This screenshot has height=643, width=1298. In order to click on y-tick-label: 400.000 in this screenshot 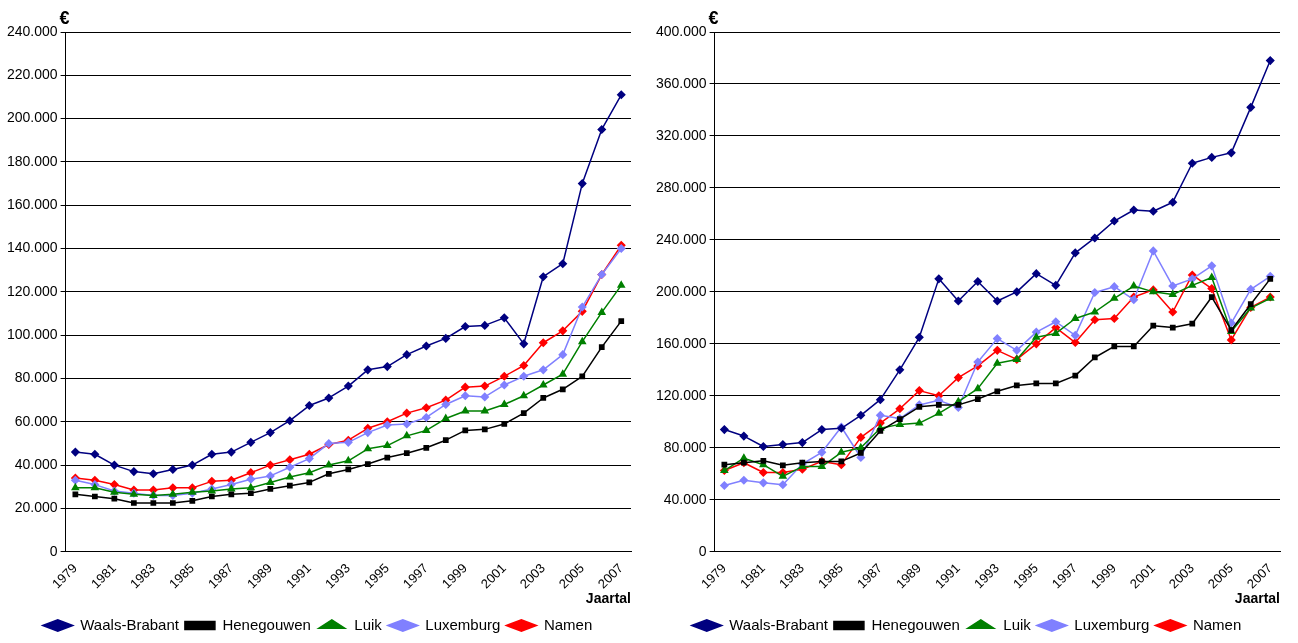, I will do `click(681, 30)`.